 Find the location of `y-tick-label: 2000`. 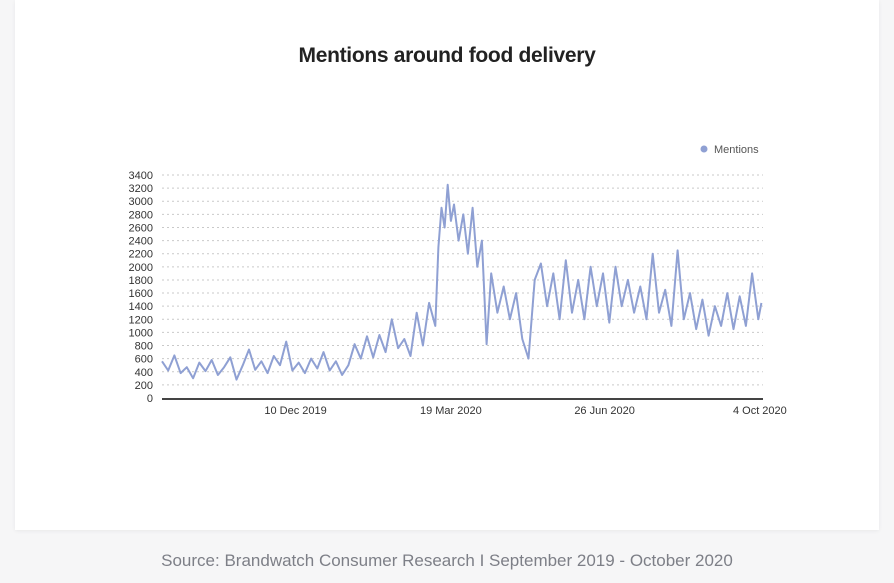

y-tick-label: 2000 is located at coordinates (141, 268).